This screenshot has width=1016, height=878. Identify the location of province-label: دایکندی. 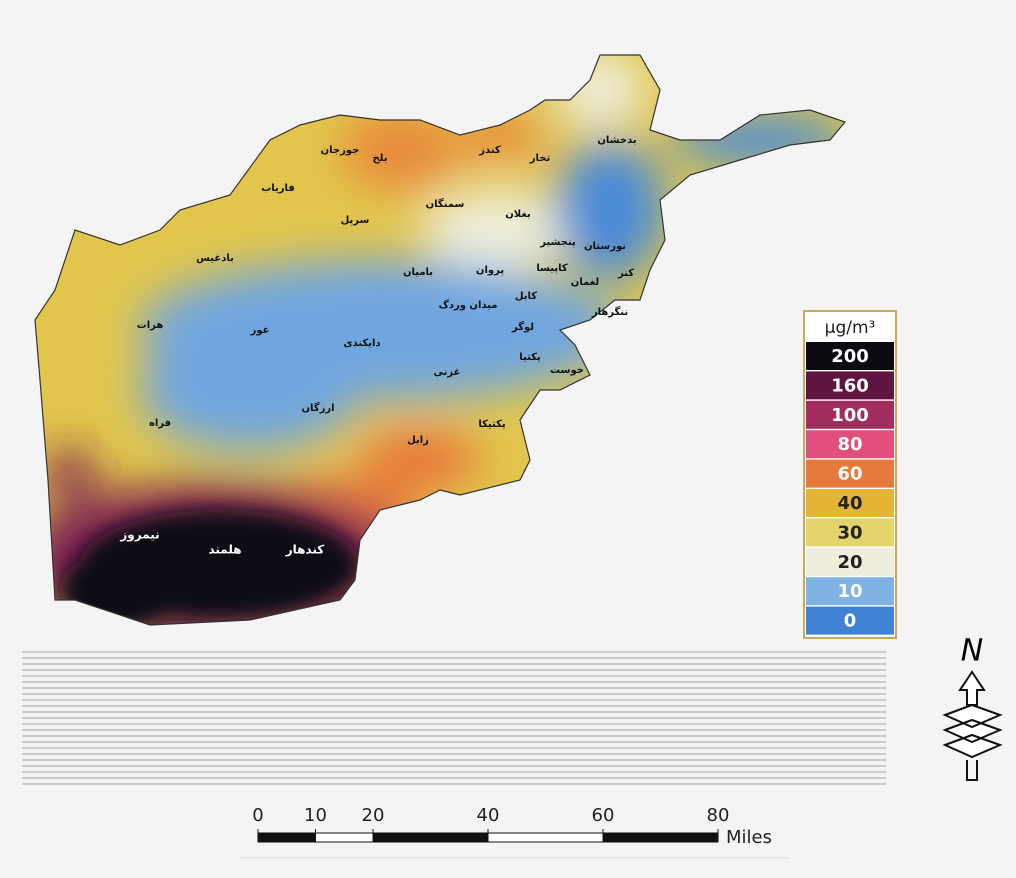
(361, 343).